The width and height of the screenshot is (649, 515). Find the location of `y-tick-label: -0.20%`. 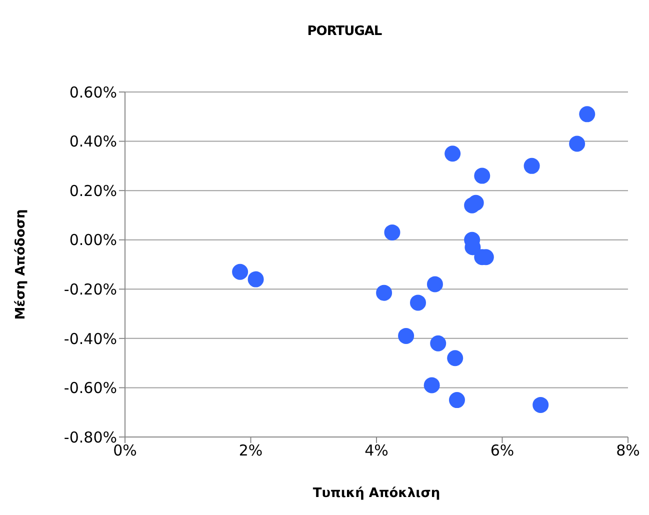

y-tick-label: -0.20% is located at coordinates (90, 289).